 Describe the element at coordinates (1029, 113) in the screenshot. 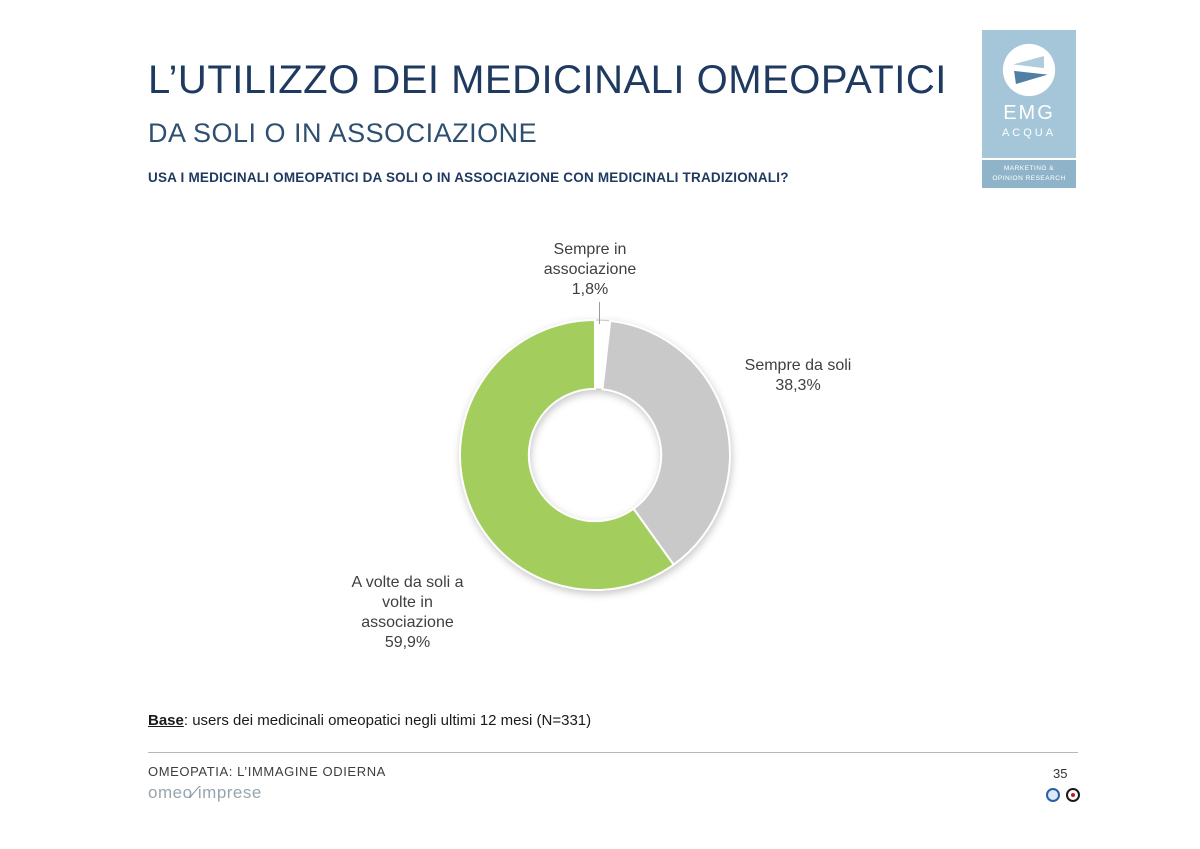

I see `emg-logo-name: EMG` at that location.